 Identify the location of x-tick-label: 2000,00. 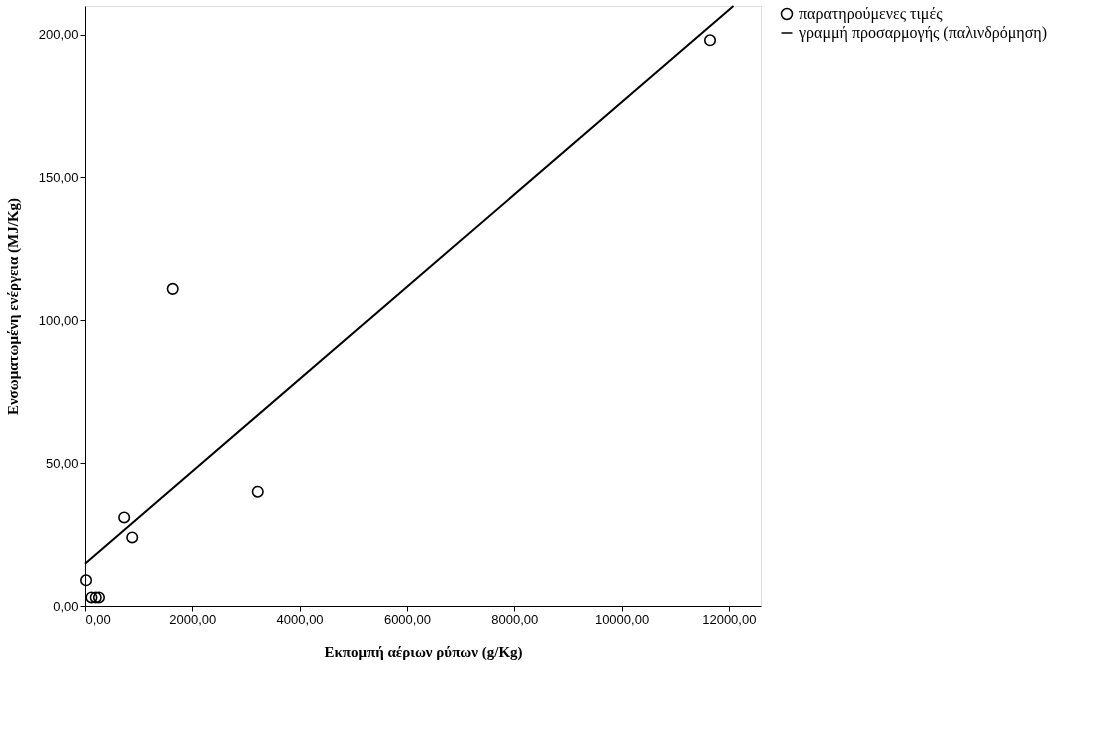
(193, 619).